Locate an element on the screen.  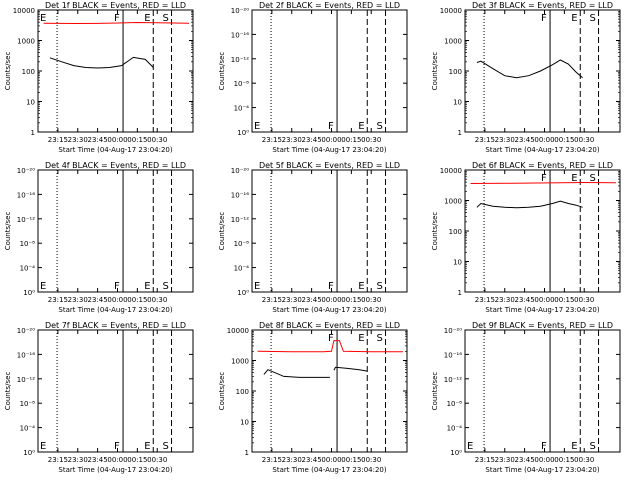
y-tick-label: 10⁻⁸ is located at coordinates (28, 244).